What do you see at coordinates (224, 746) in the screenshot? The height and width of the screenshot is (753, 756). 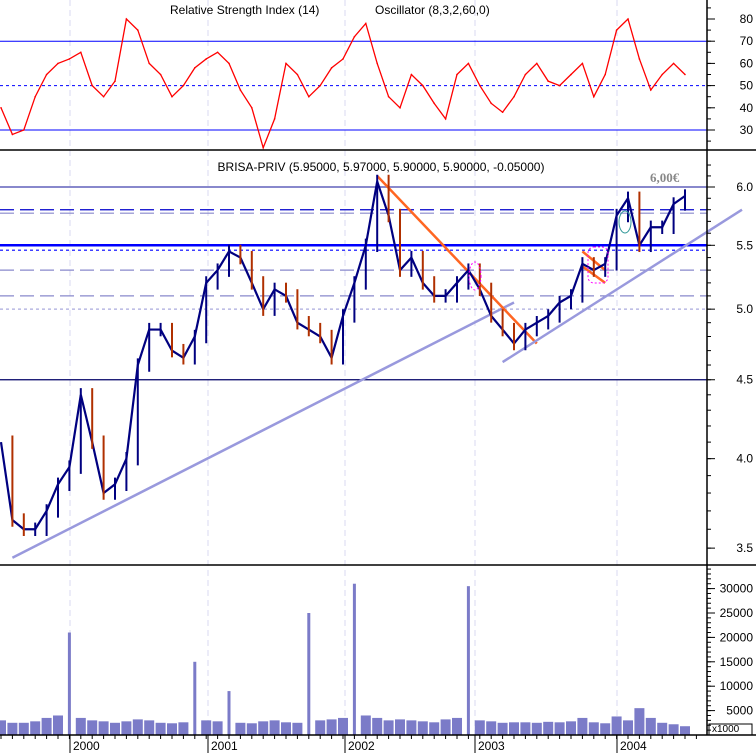 I see `date-tick-label: 2001` at bounding box center [224, 746].